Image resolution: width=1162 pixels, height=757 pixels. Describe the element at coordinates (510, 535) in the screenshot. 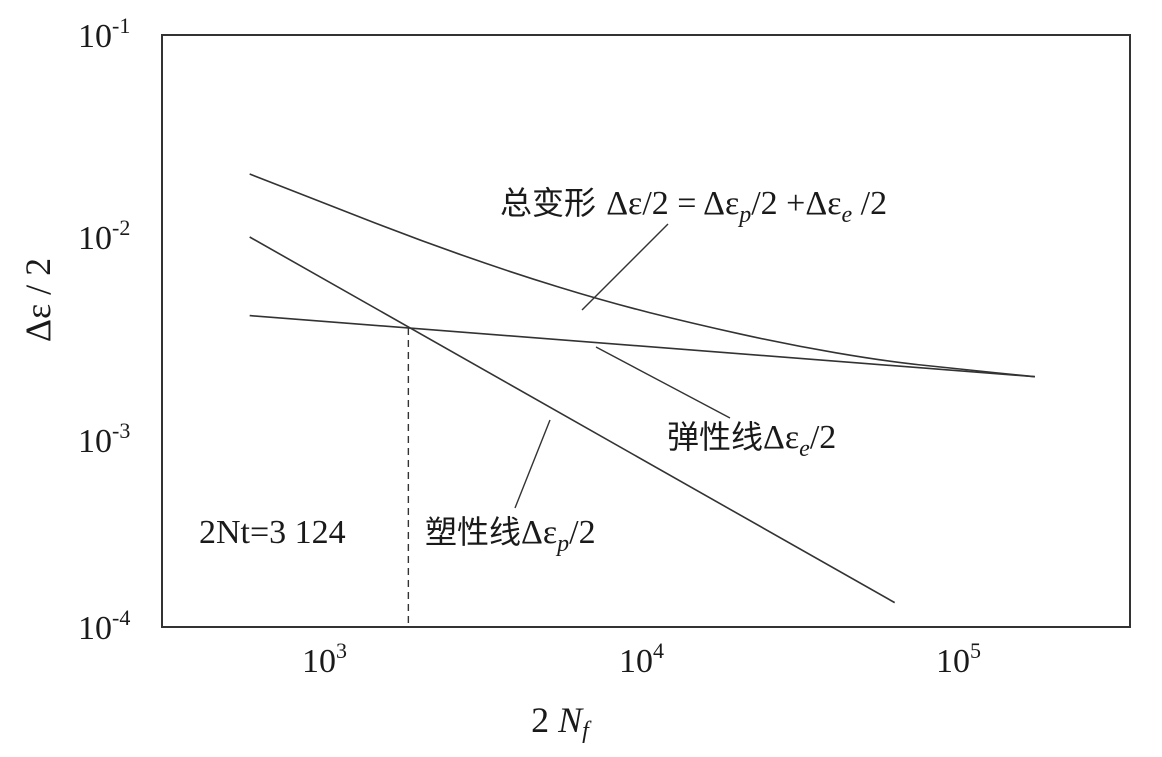

I see `plastic-line-label: 塑性线Δεp/2` at that location.